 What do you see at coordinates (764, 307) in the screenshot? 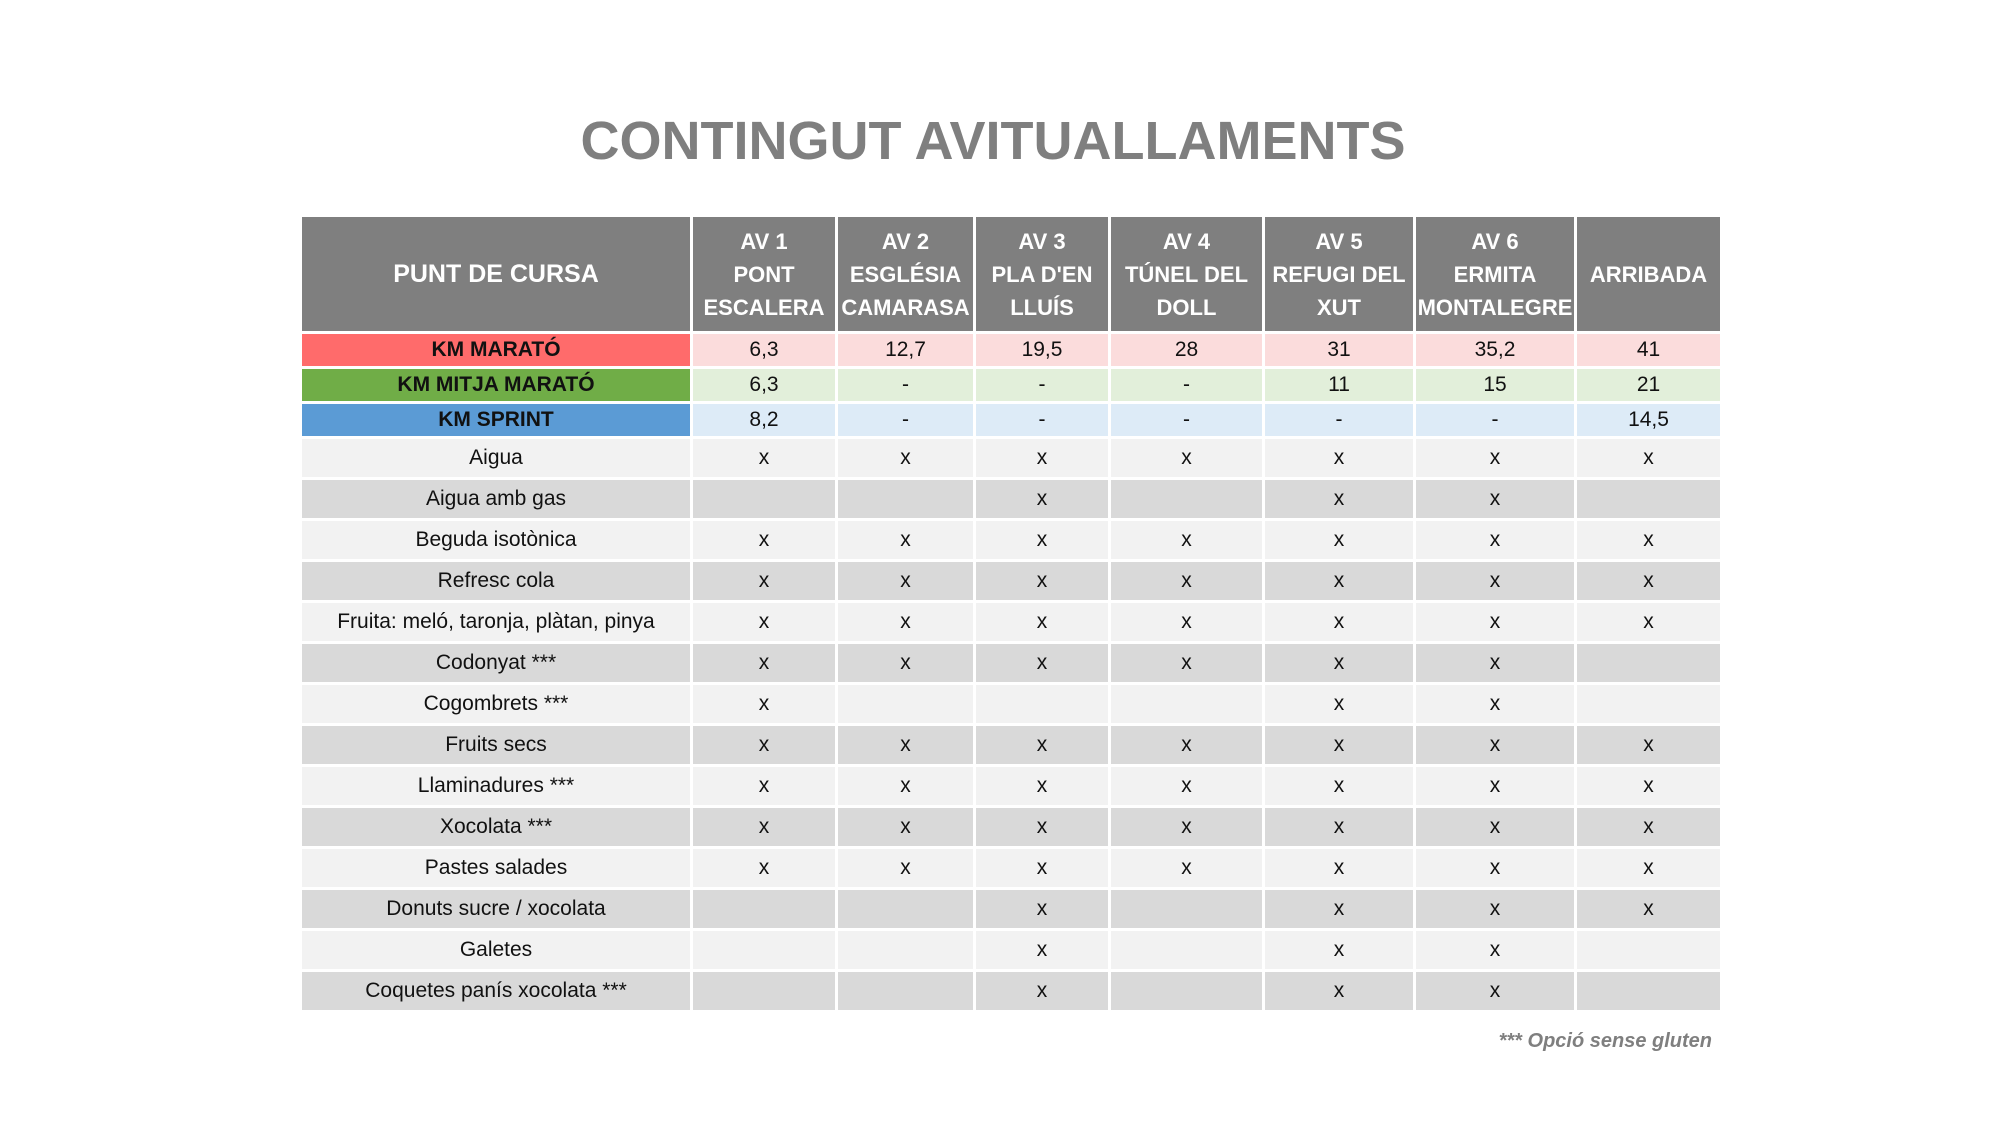
I see `header-line: ESCALERA` at bounding box center [764, 307].